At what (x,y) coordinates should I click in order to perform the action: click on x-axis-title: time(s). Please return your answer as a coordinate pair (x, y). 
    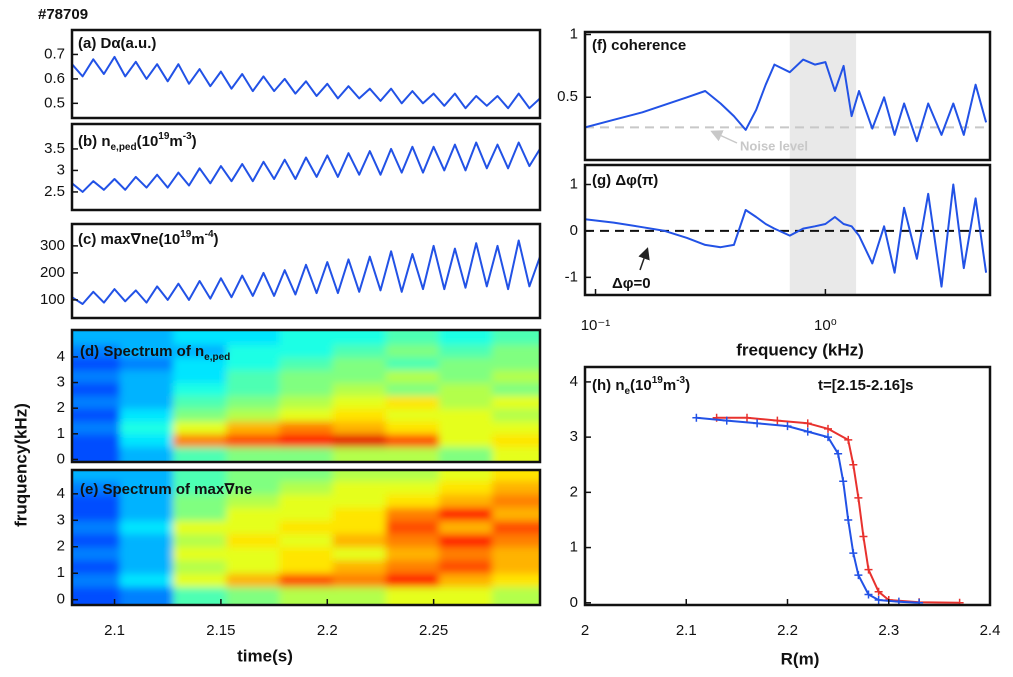
    Looking at the image, I should click on (265, 655).